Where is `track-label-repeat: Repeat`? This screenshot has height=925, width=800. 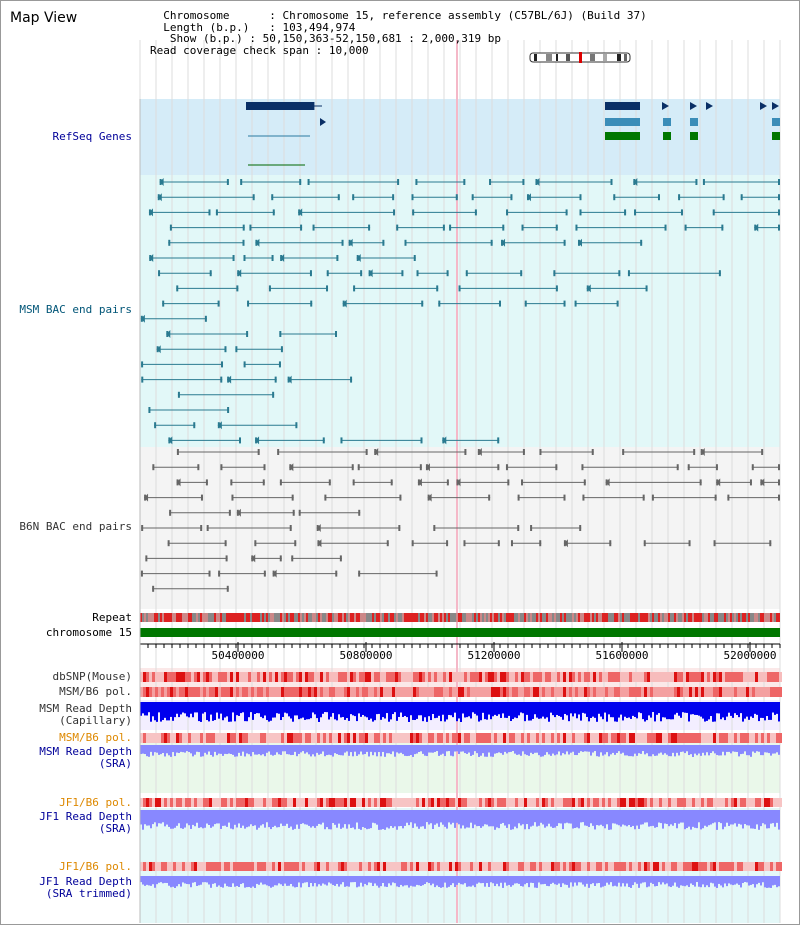
track-label-repeat: Repeat is located at coordinates (112, 617).